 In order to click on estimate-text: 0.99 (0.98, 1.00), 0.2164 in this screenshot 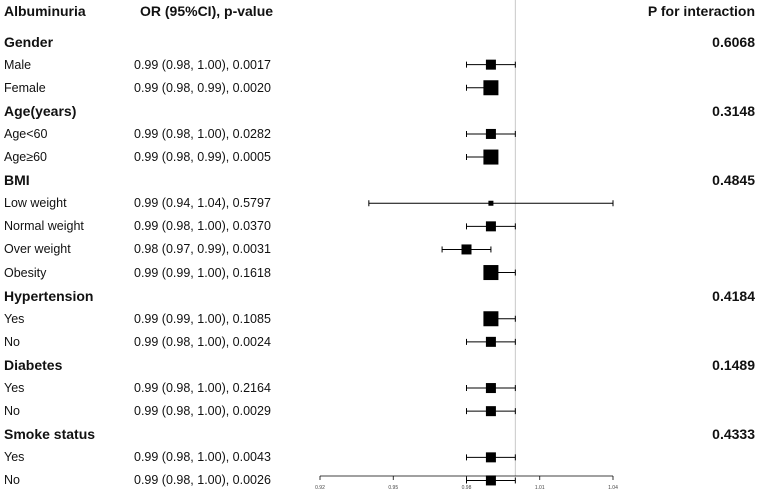, I will do `click(202, 388)`.